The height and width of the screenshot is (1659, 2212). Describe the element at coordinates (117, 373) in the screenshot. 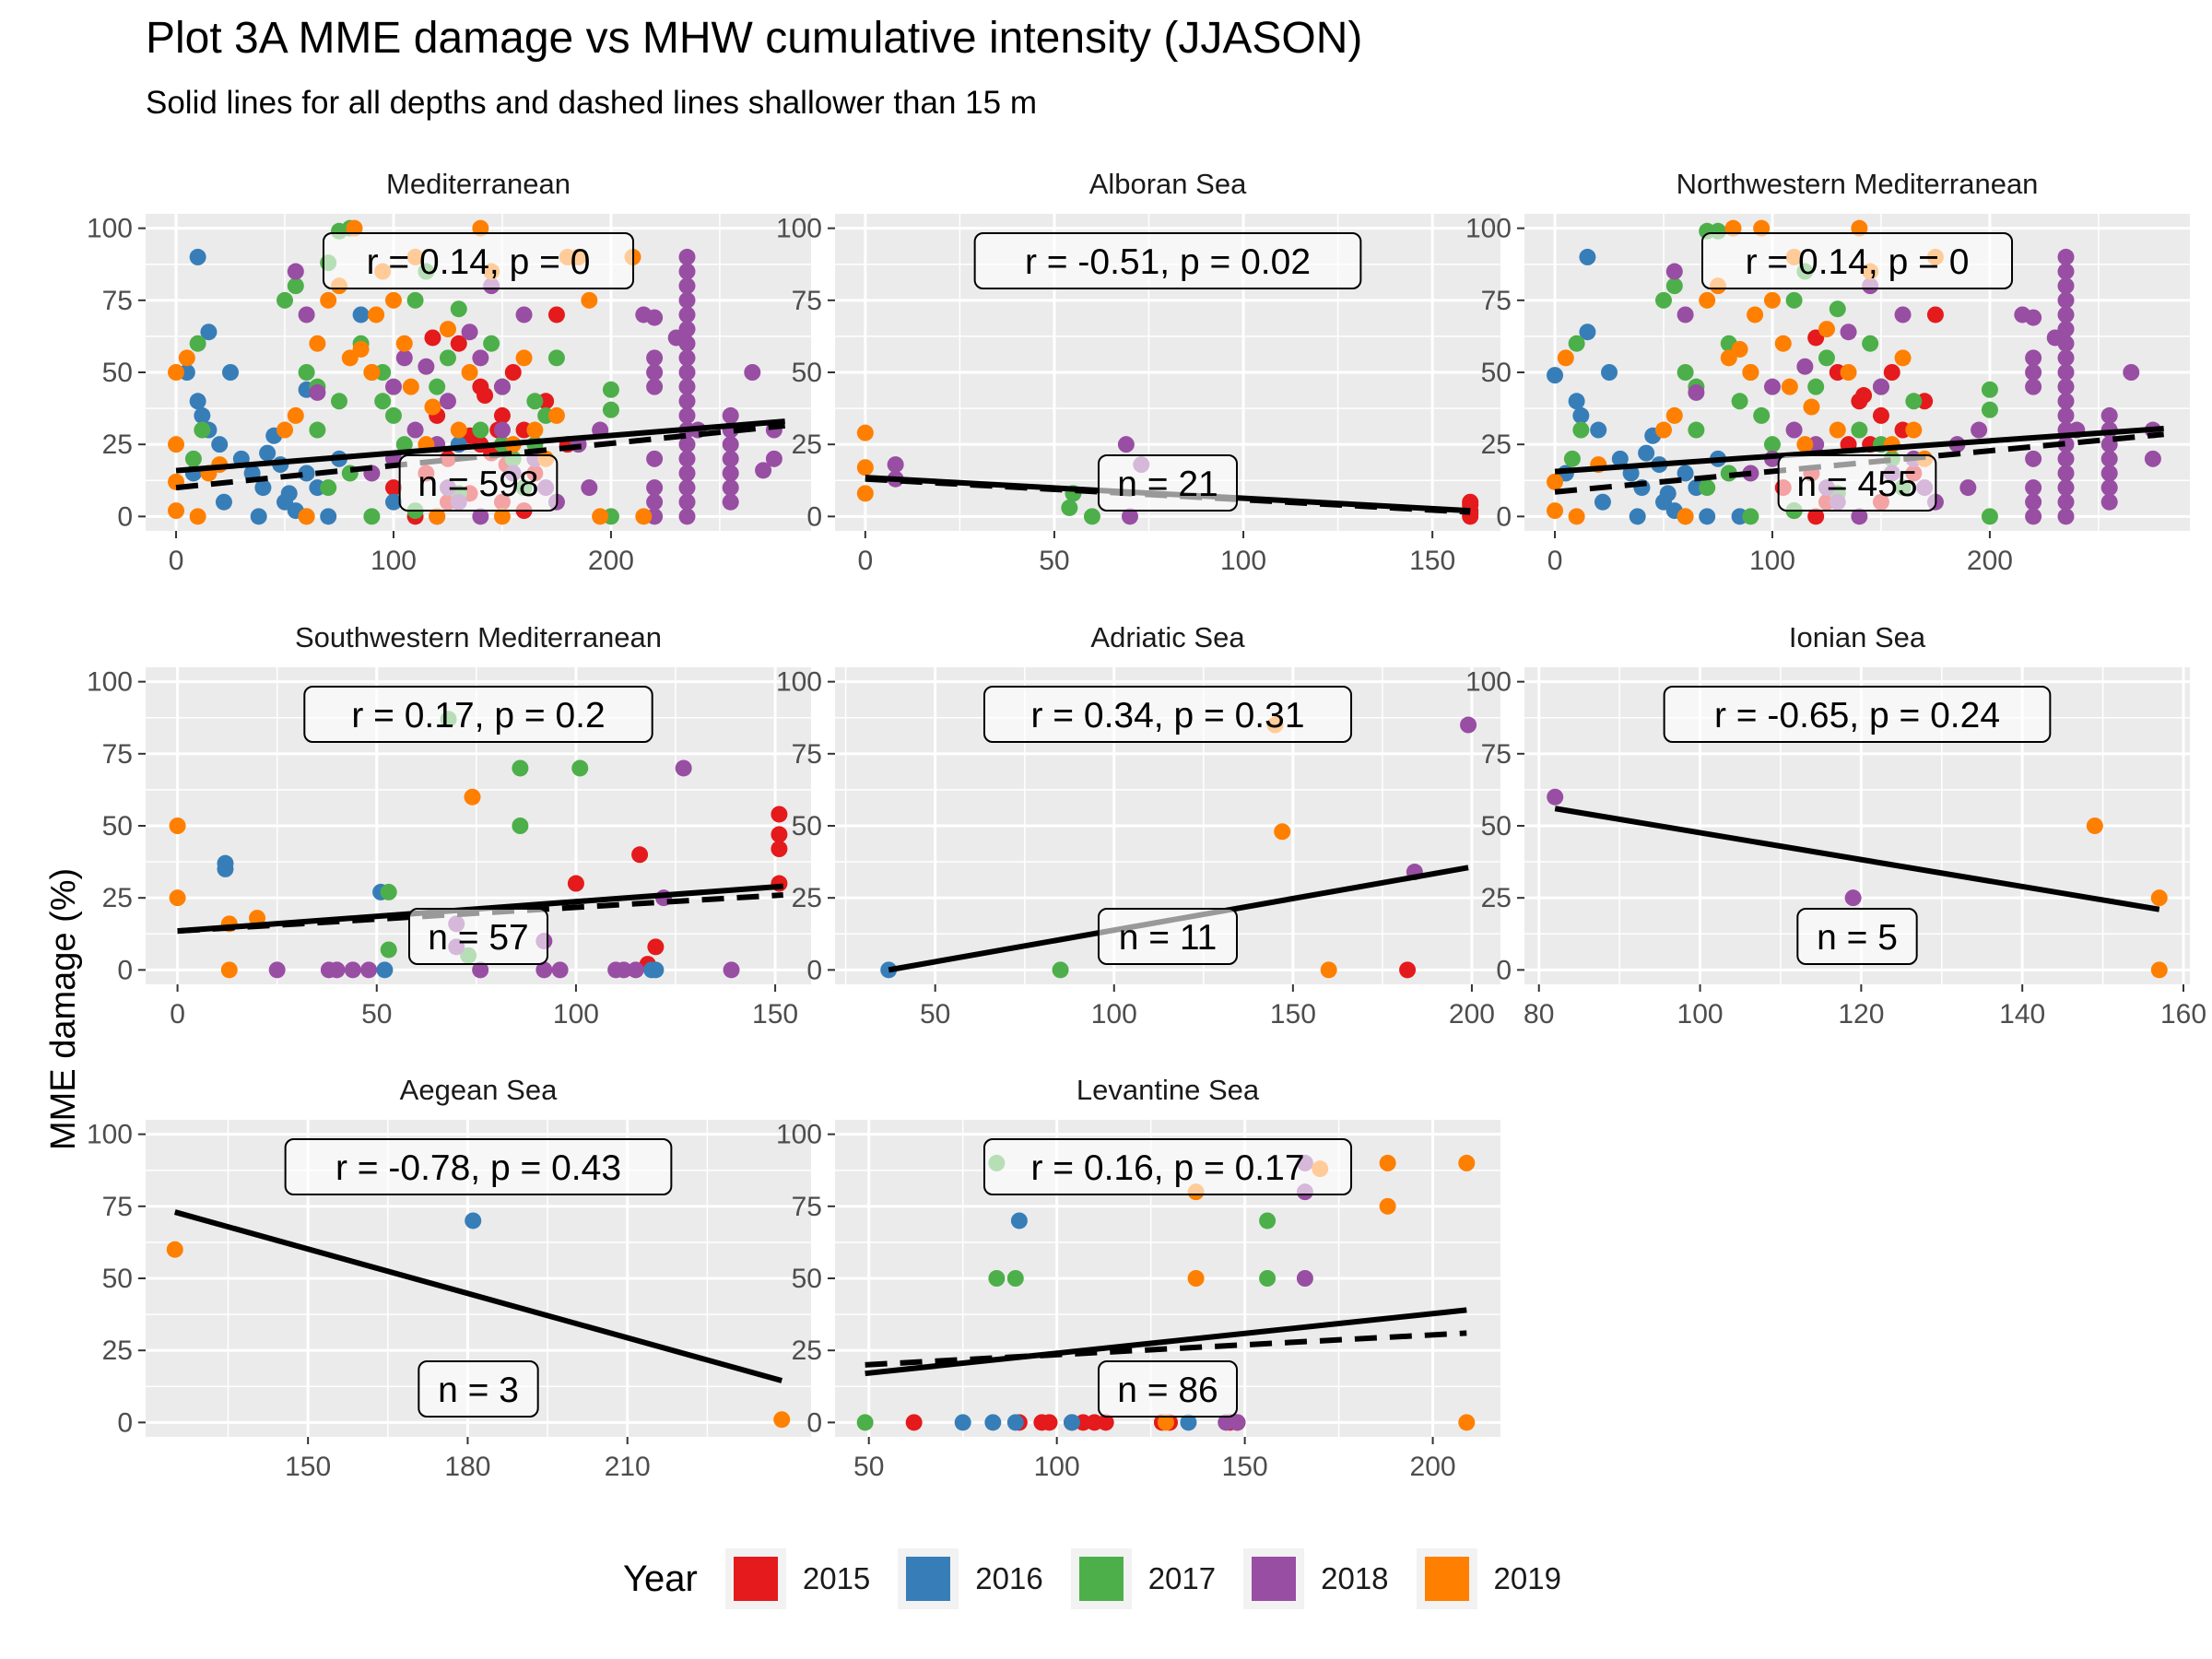

I see `y-tick-label: 50` at that location.